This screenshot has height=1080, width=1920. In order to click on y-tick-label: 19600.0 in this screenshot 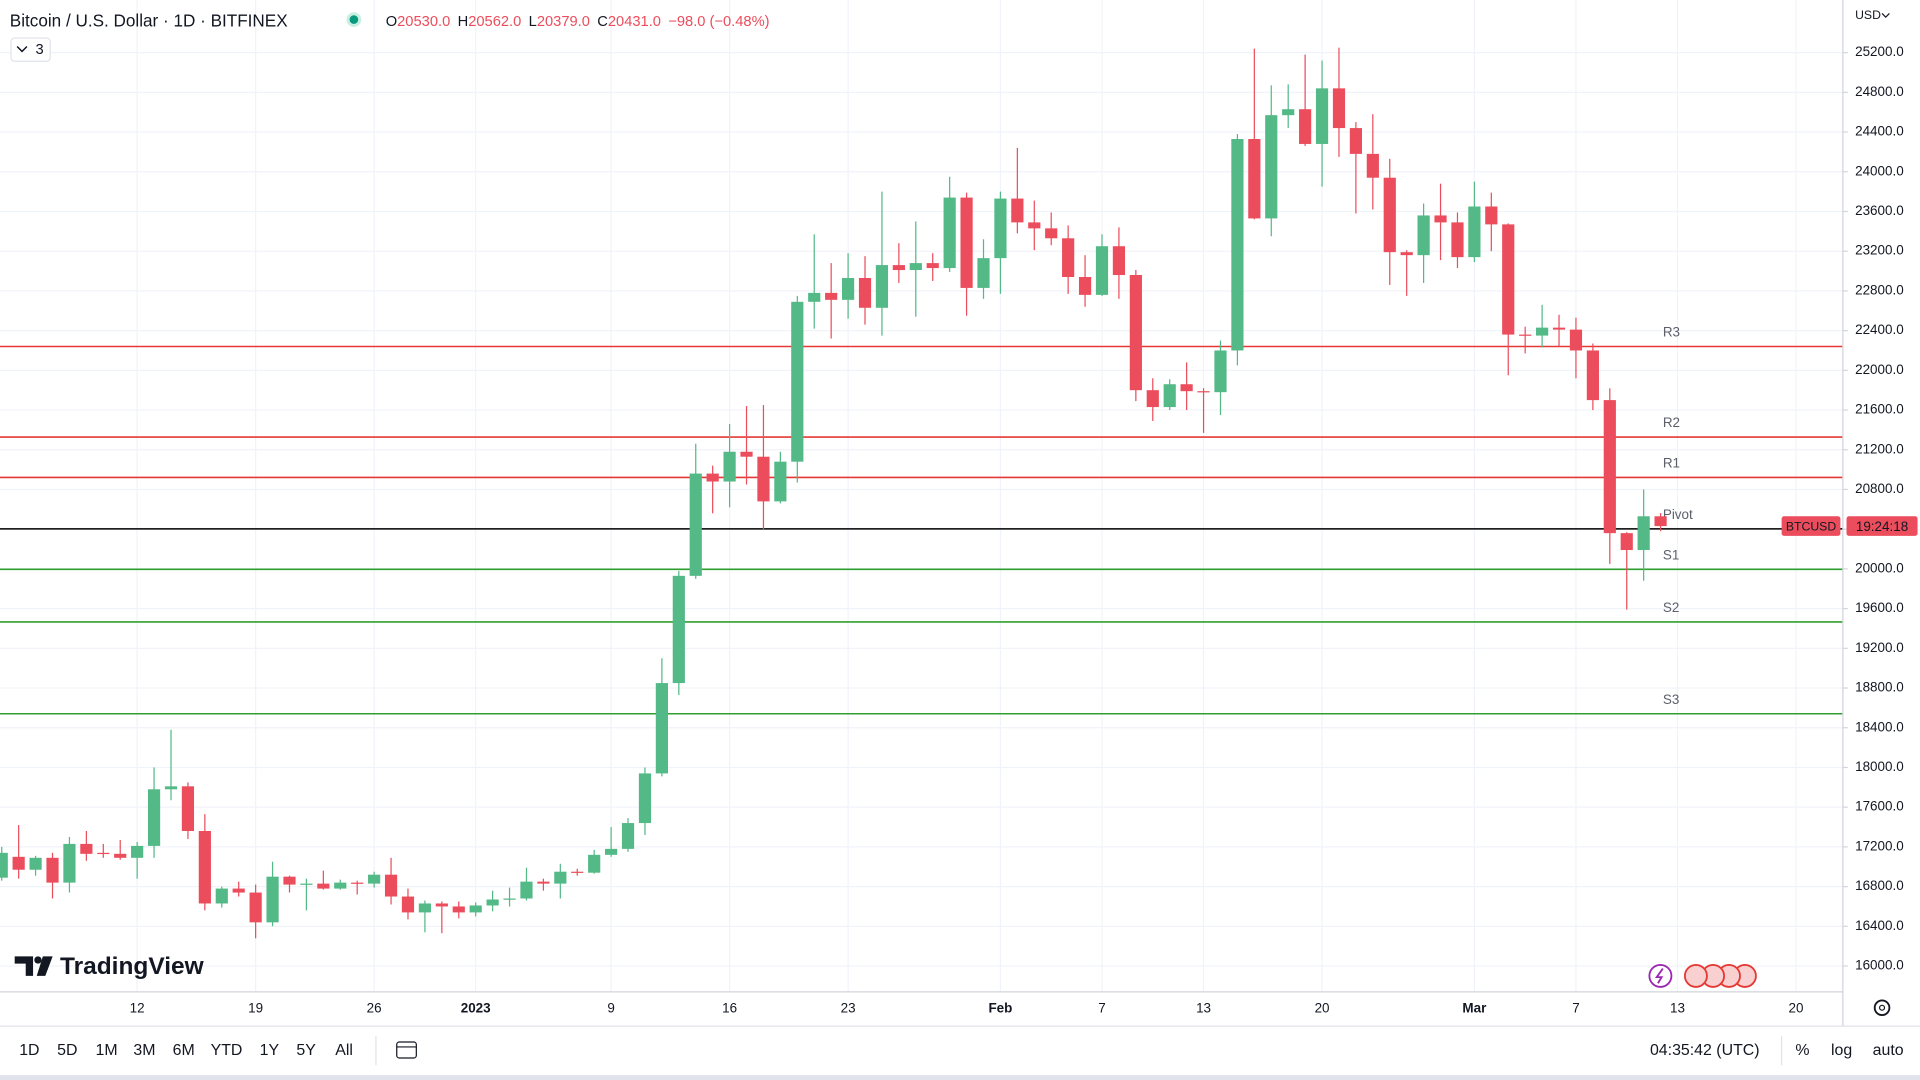, I will do `click(1879, 607)`.